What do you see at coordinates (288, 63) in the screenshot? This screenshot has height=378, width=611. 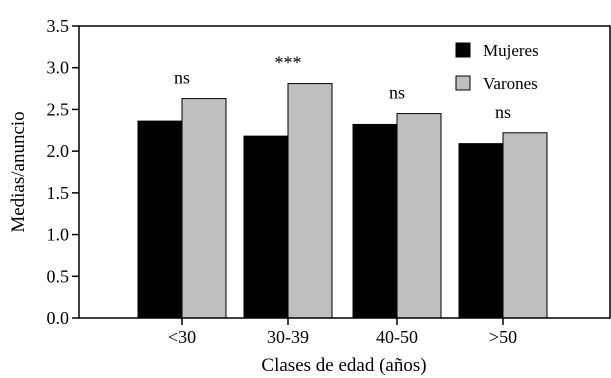 I see `significance-label: ***` at bounding box center [288, 63].